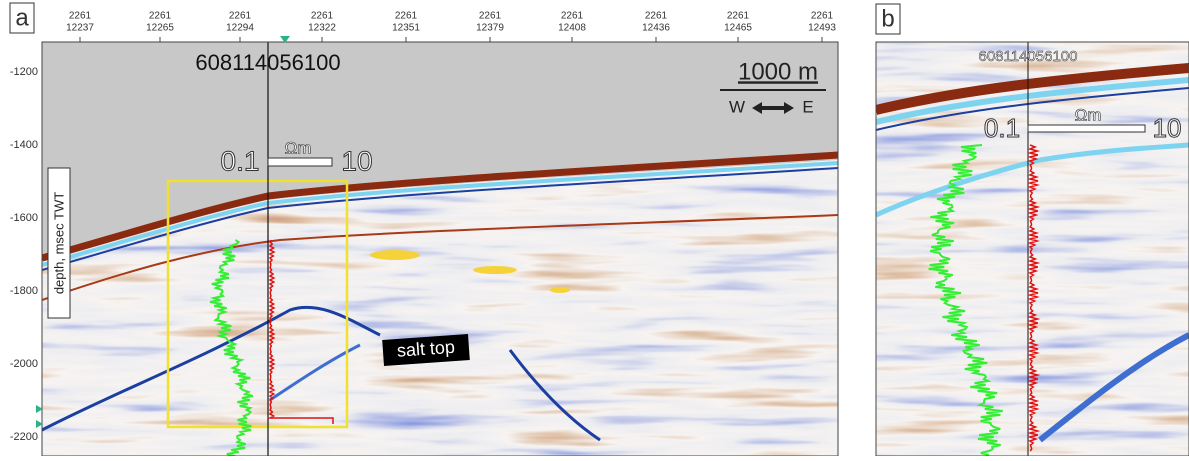 This screenshot has width=1189, height=461. What do you see at coordinates (773, 108) in the screenshot?
I see `direction-arrow` at bounding box center [773, 108].